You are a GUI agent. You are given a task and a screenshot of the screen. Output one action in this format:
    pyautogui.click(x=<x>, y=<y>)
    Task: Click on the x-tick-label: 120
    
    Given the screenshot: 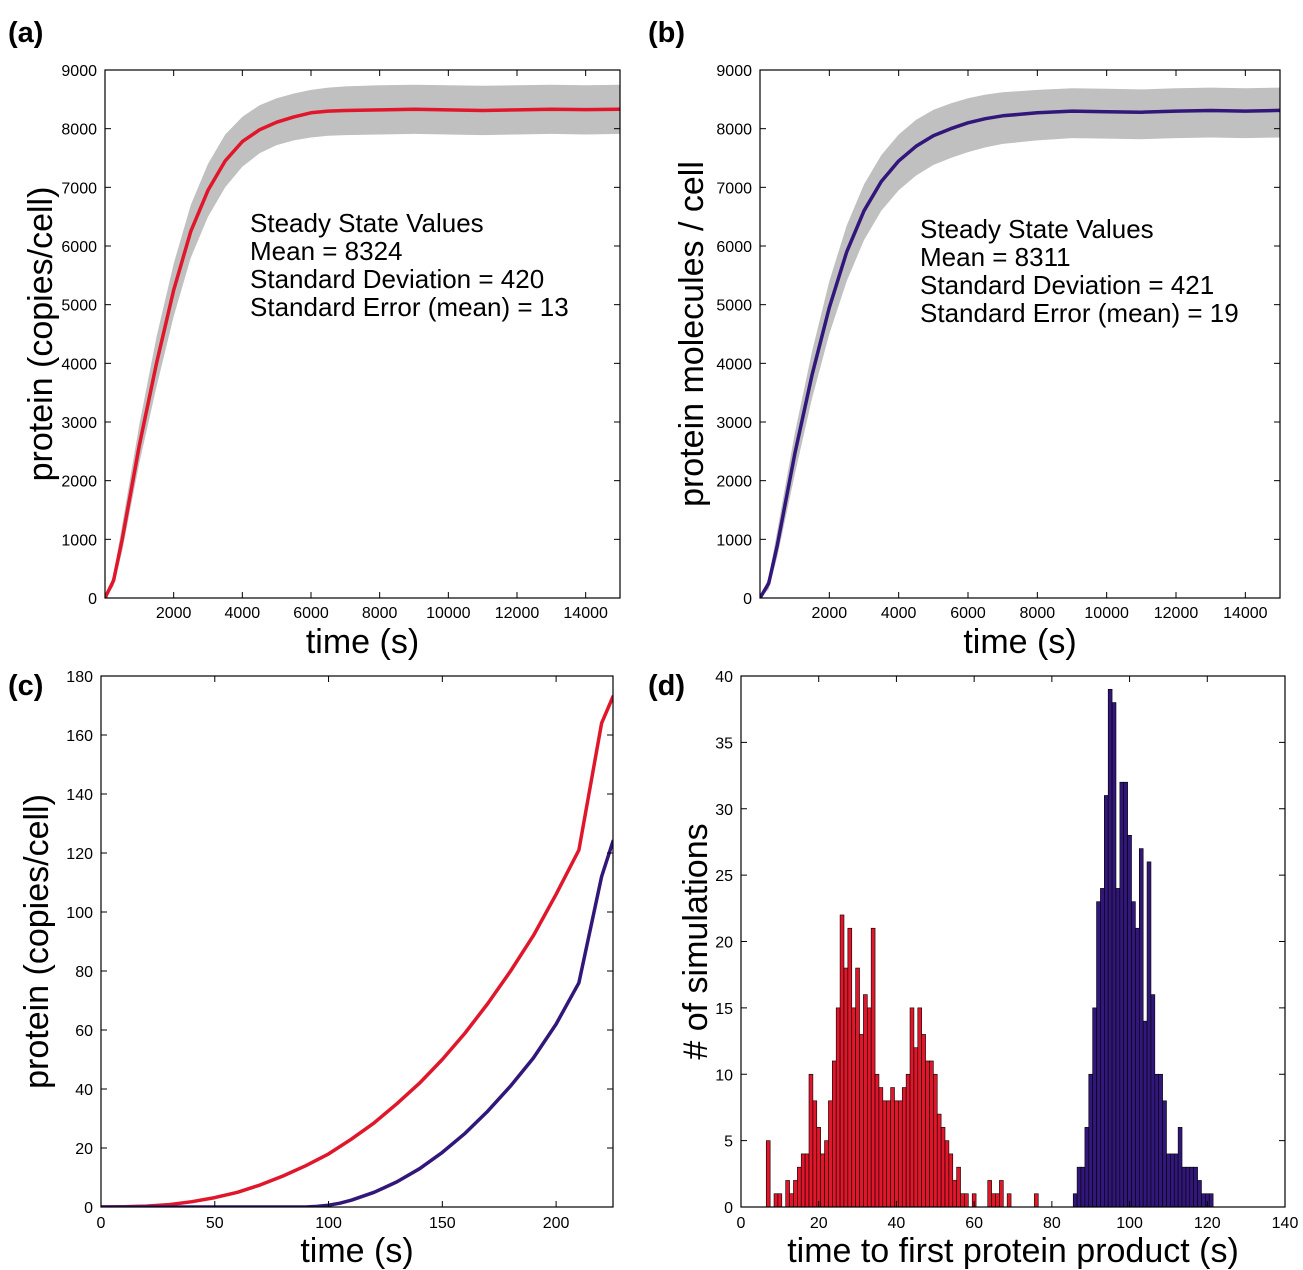 What is the action you would take?
    pyautogui.click(x=1207, y=1223)
    